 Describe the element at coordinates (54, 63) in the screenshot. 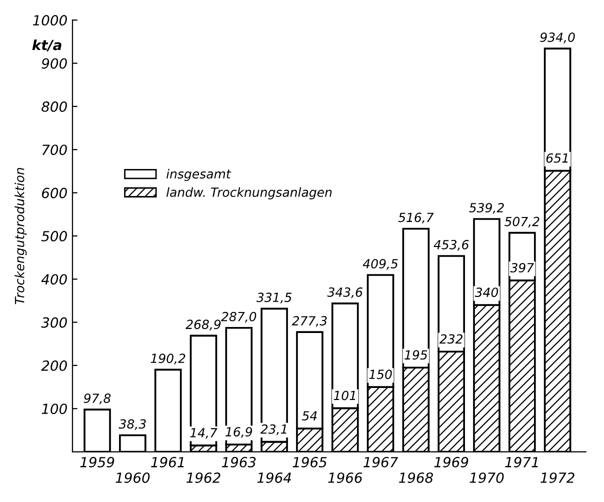

I see `y-tick-label: 900` at that location.